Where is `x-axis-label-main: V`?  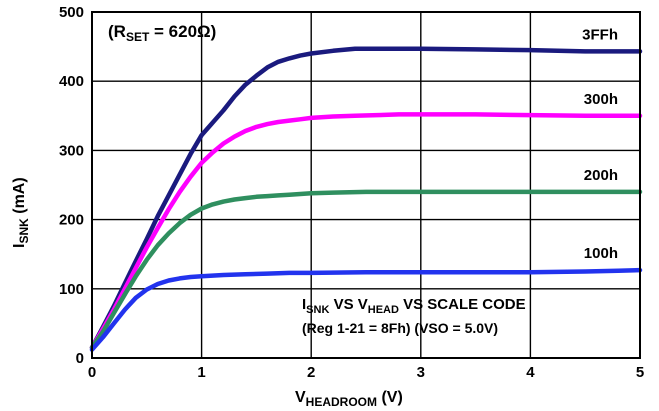 x-axis-label-main: V is located at coordinates (300, 397).